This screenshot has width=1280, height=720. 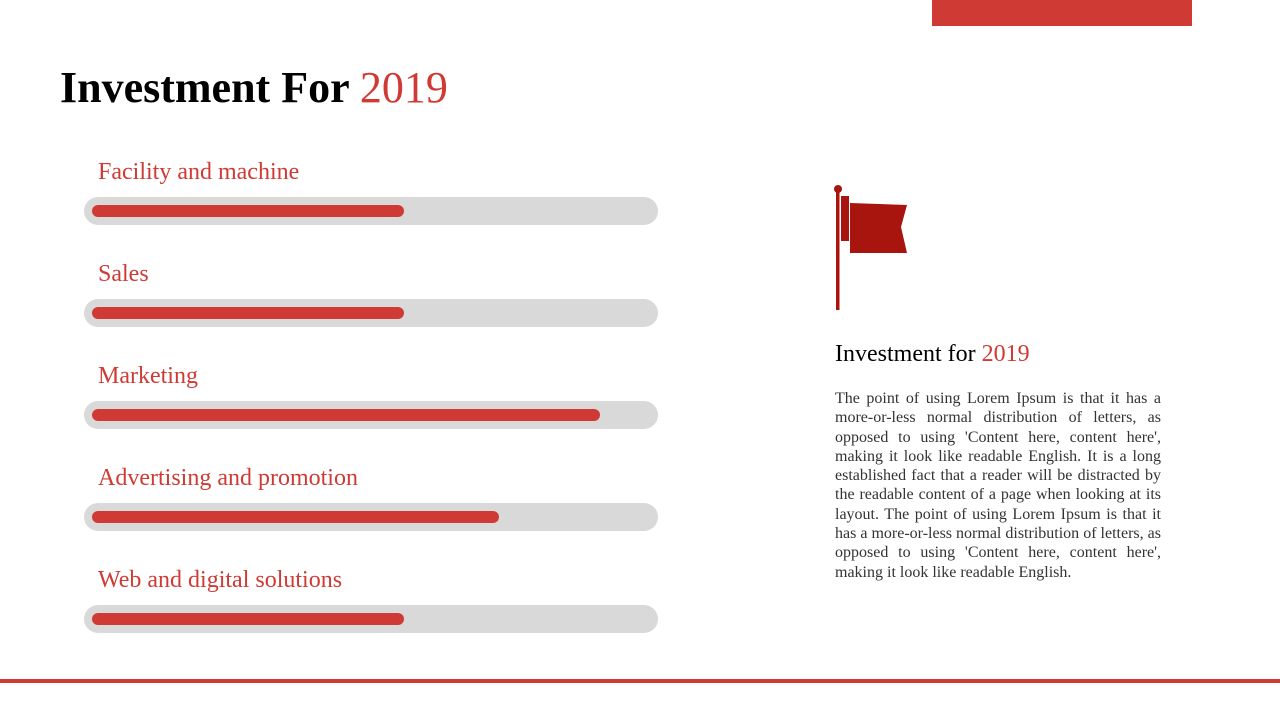 I want to click on bar-label: Facility and machine, so click(x=199, y=172).